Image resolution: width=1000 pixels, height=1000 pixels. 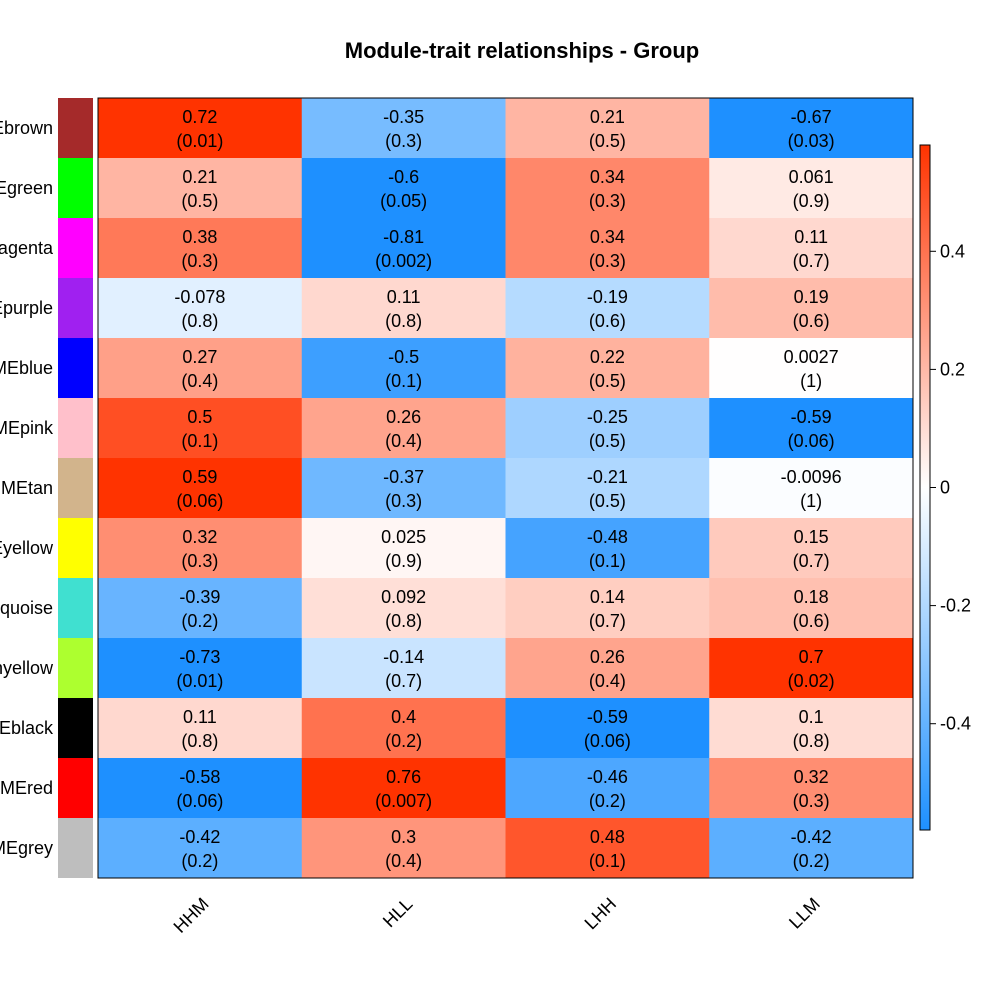 I want to click on legend-tick-label: -0.4, so click(x=955, y=724).